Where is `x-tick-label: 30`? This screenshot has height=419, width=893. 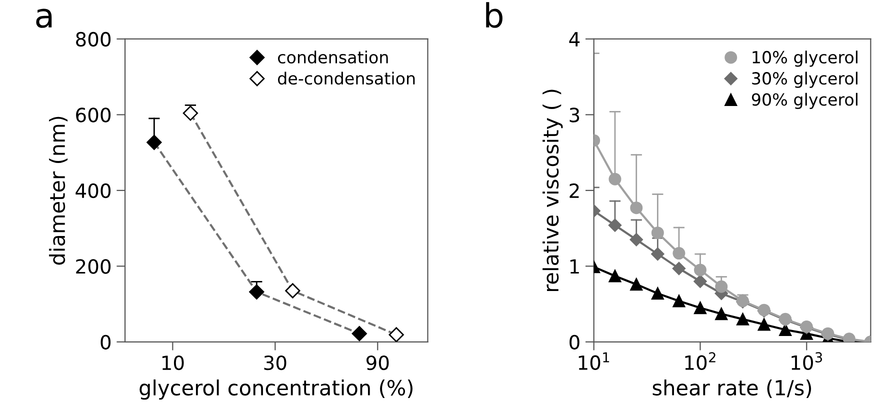
x-tick-label: 30 is located at coordinates (275, 362).